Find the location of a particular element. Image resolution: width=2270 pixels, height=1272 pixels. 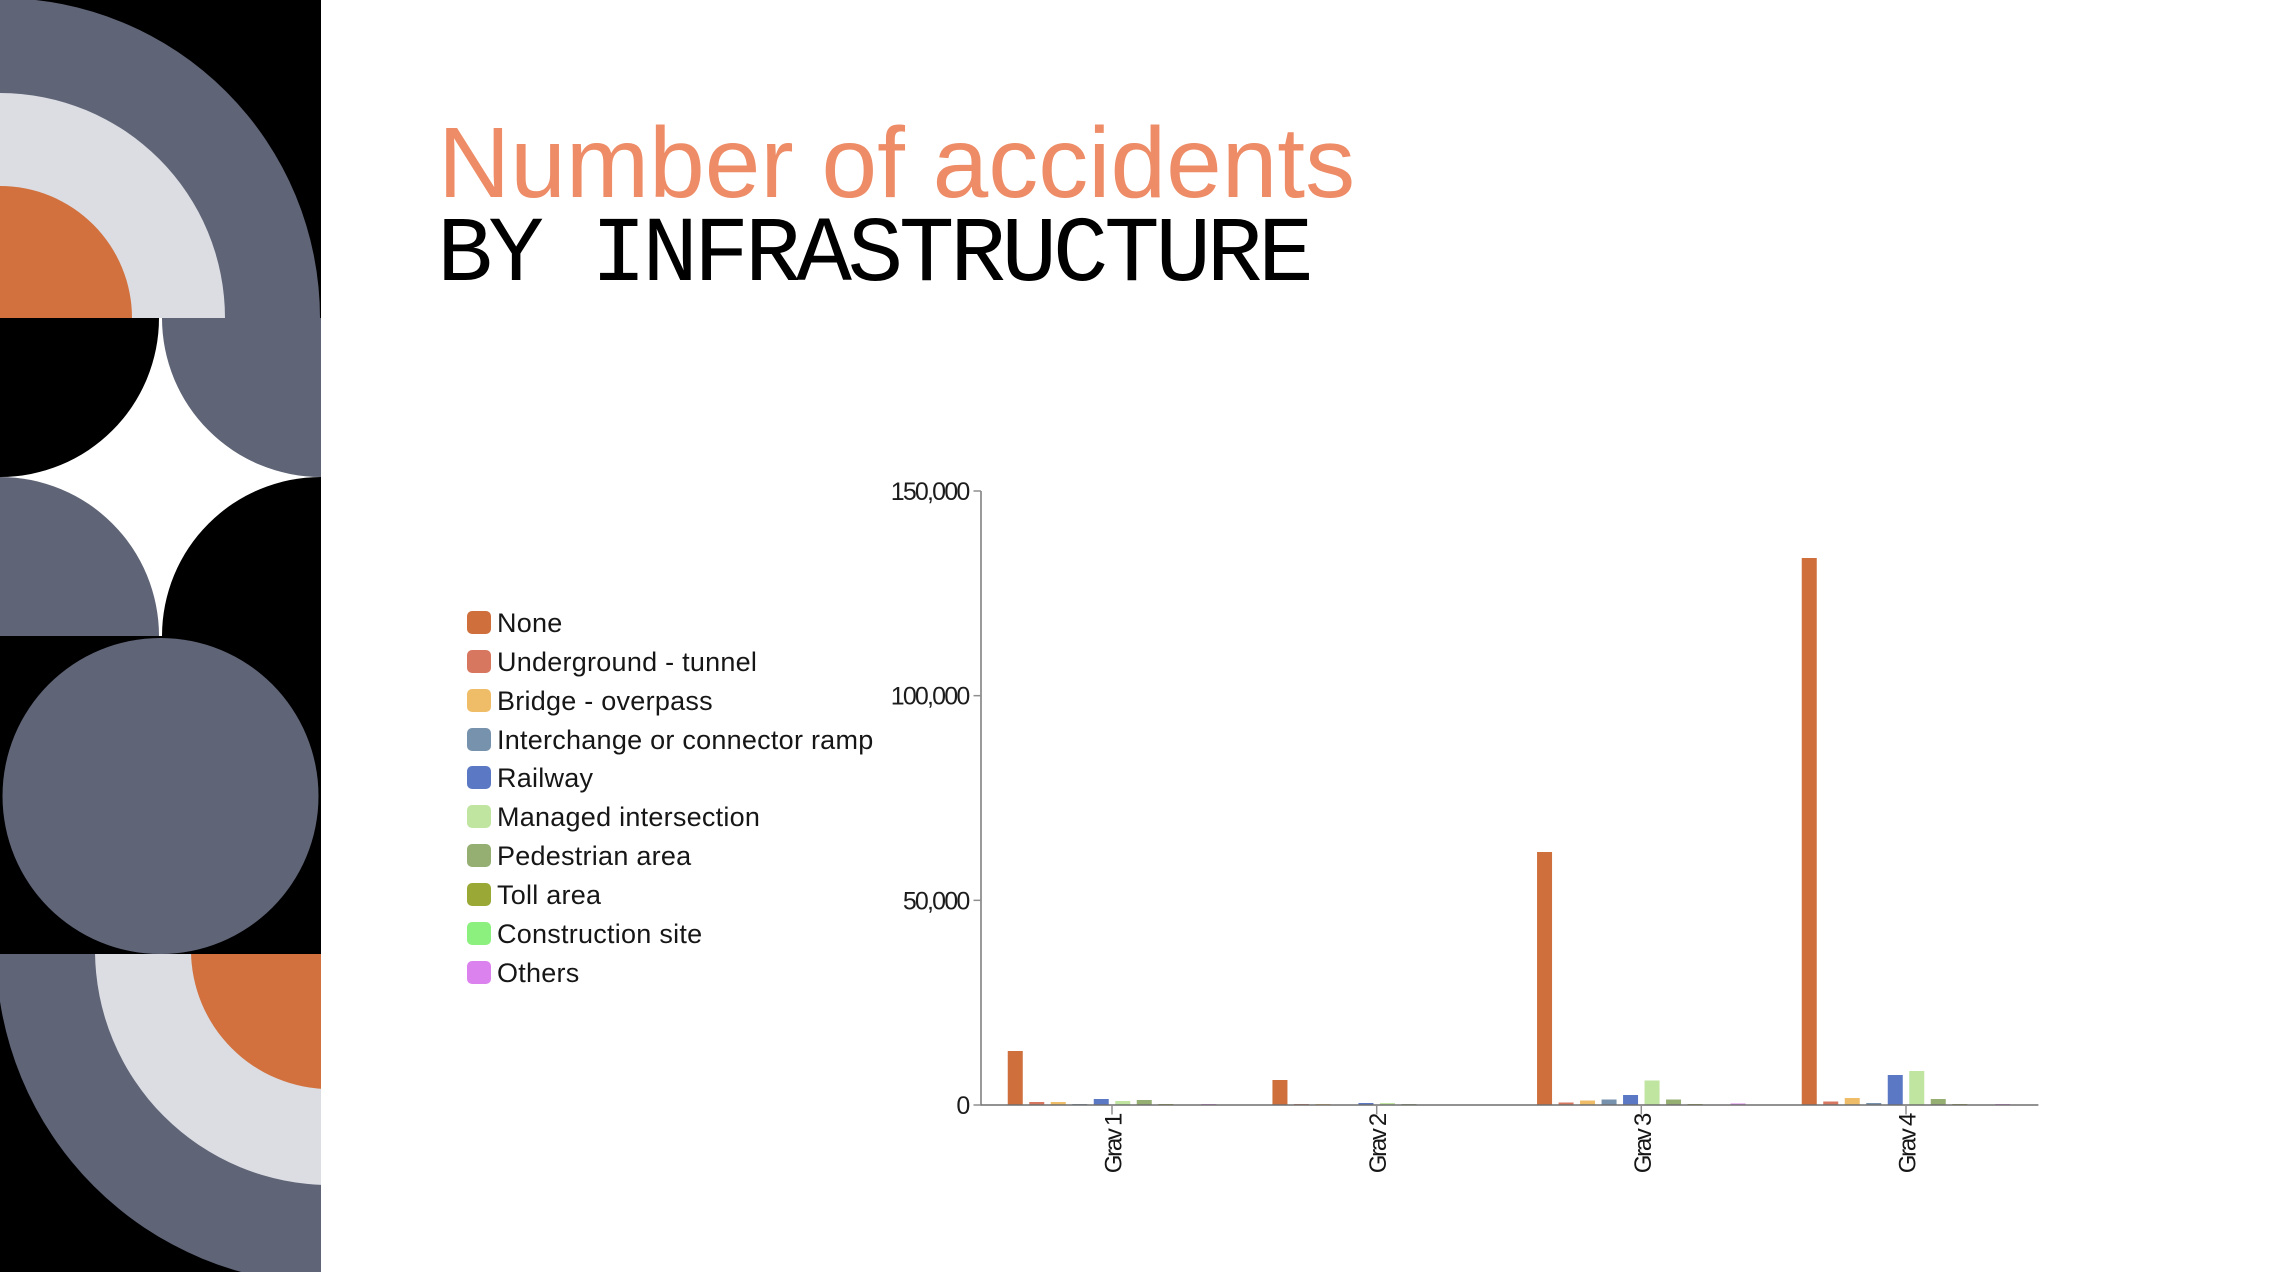

svg-text: 100,000 is located at coordinates (930, 697).